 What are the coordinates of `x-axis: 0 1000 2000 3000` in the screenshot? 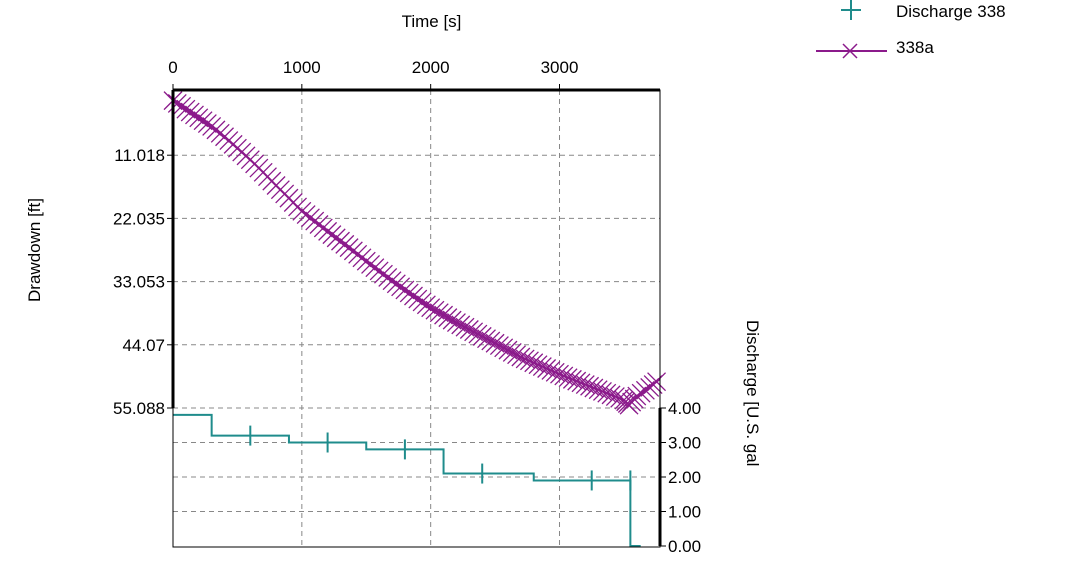 It's located at (414, 75).